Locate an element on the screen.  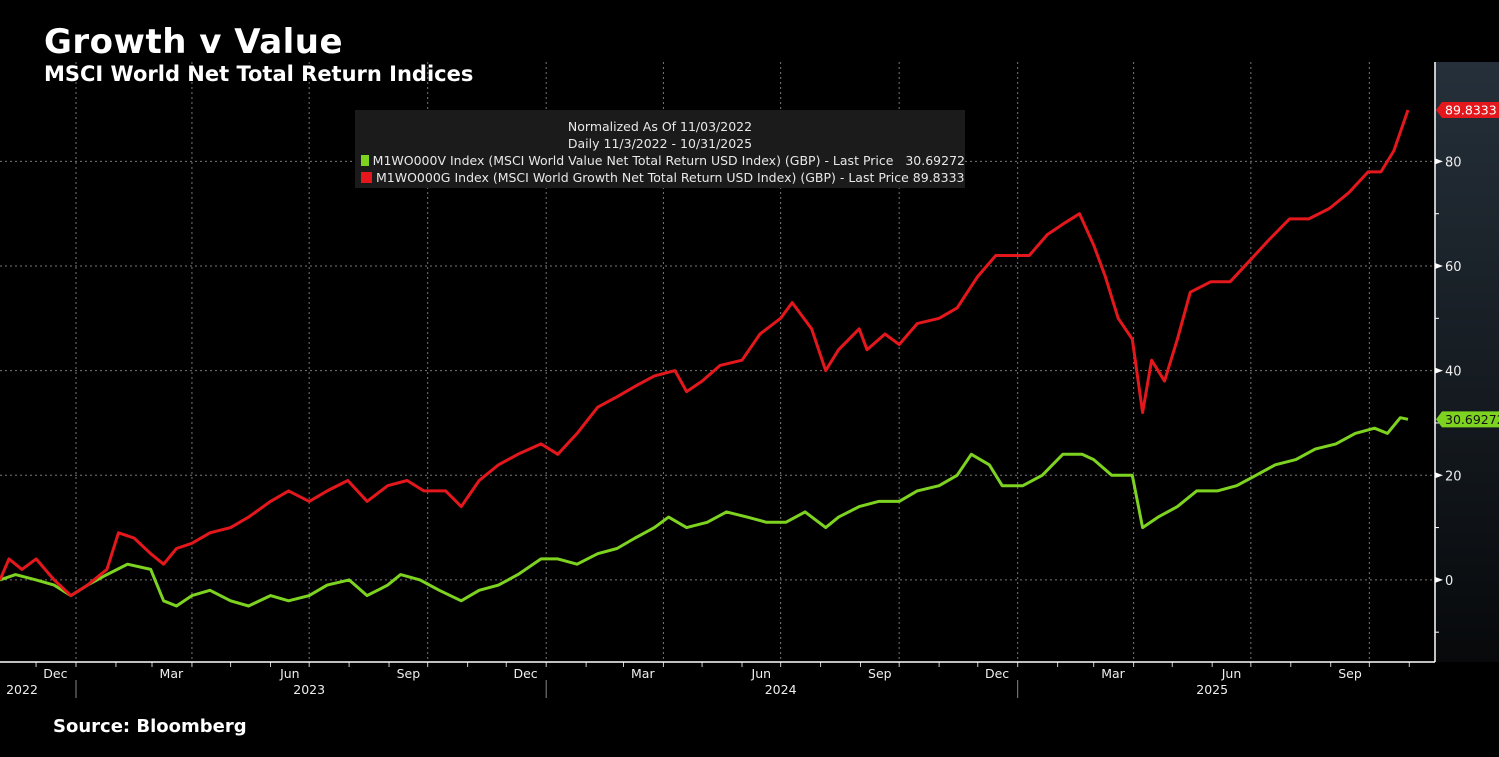
last-price-label: 89.8333 is located at coordinates (1471, 109).